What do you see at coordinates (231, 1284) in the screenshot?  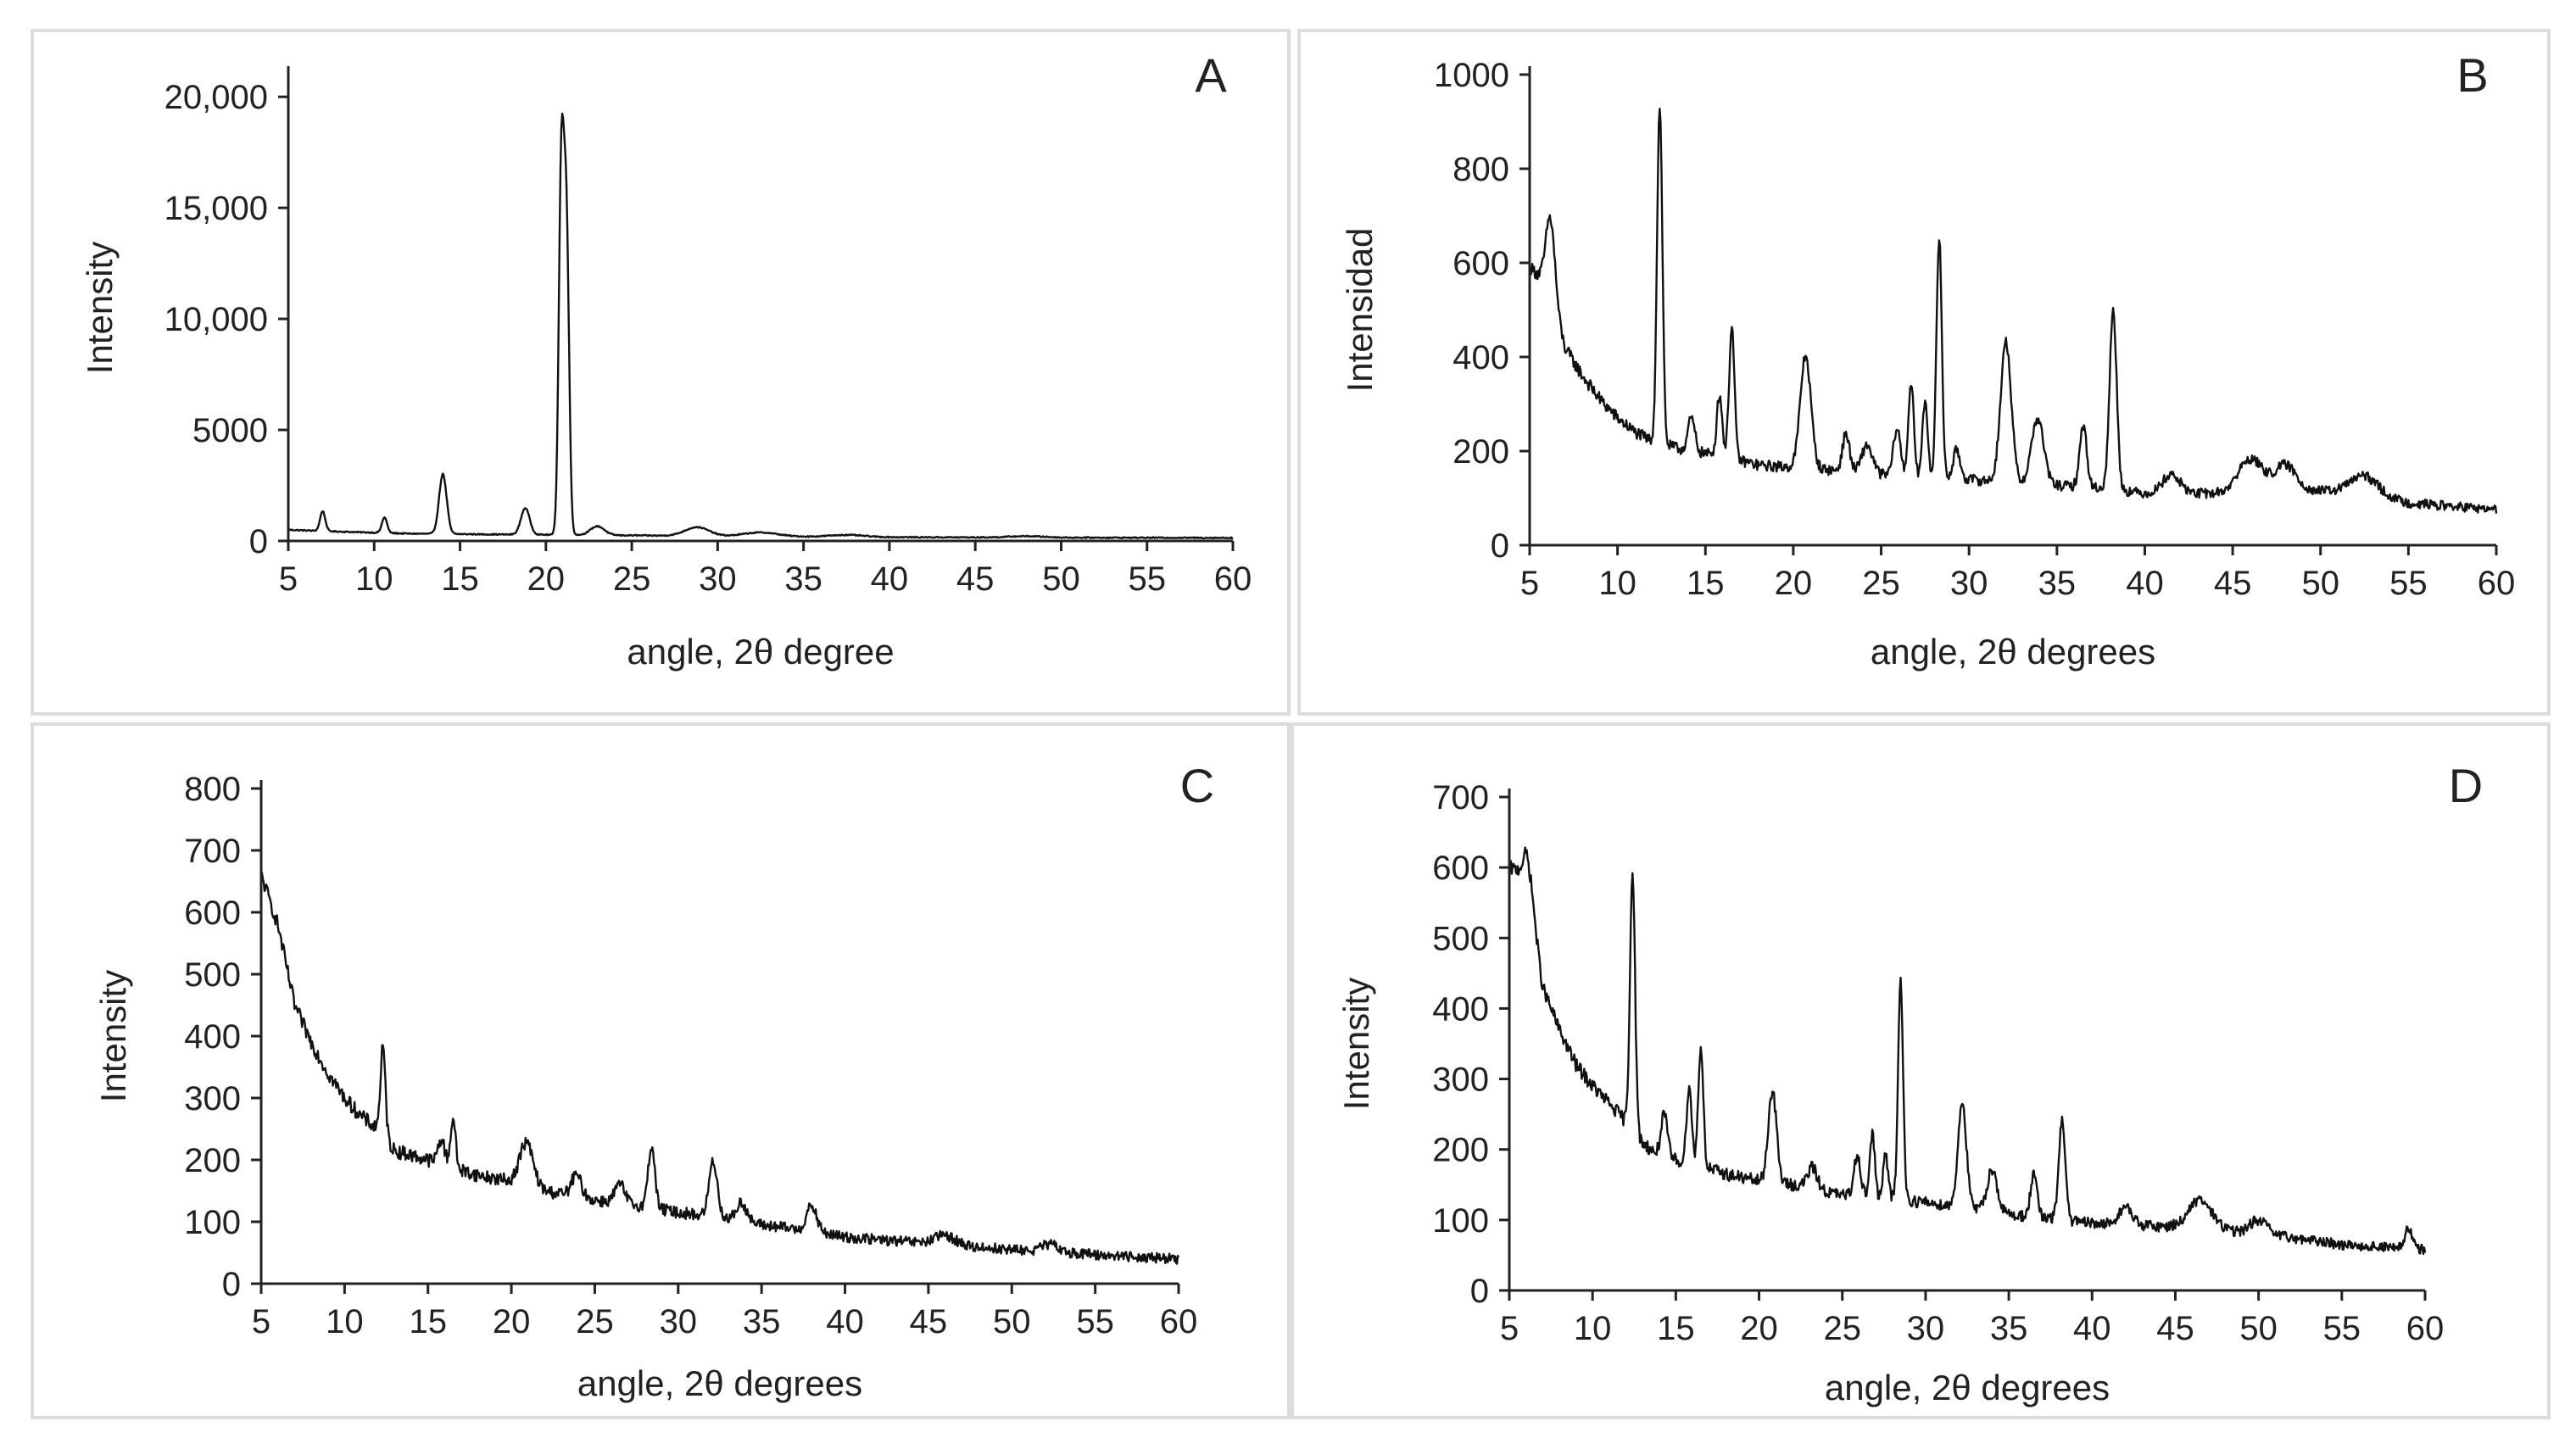 I see `chart-c-y-tick-label: 0` at bounding box center [231, 1284].